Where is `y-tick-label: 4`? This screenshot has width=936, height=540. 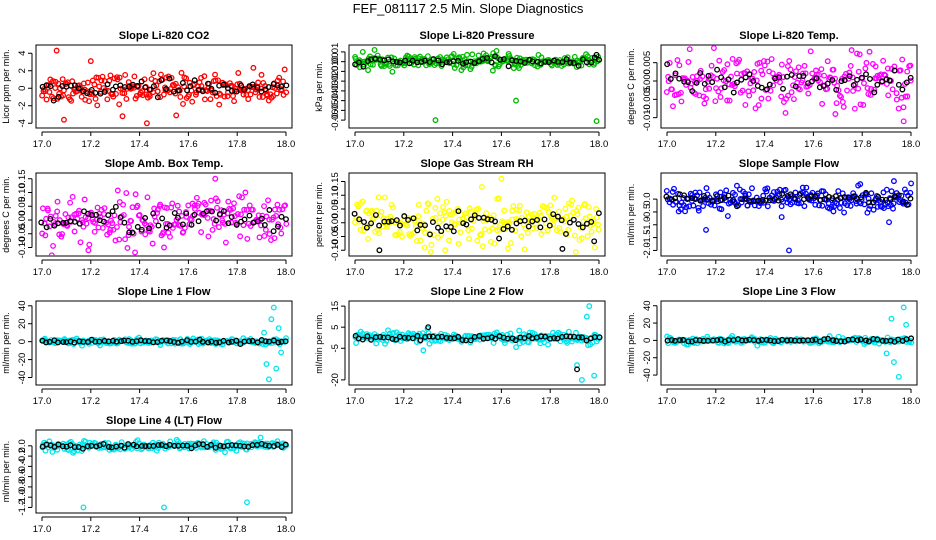
y-tick-label: 4 is located at coordinates (22, 53).